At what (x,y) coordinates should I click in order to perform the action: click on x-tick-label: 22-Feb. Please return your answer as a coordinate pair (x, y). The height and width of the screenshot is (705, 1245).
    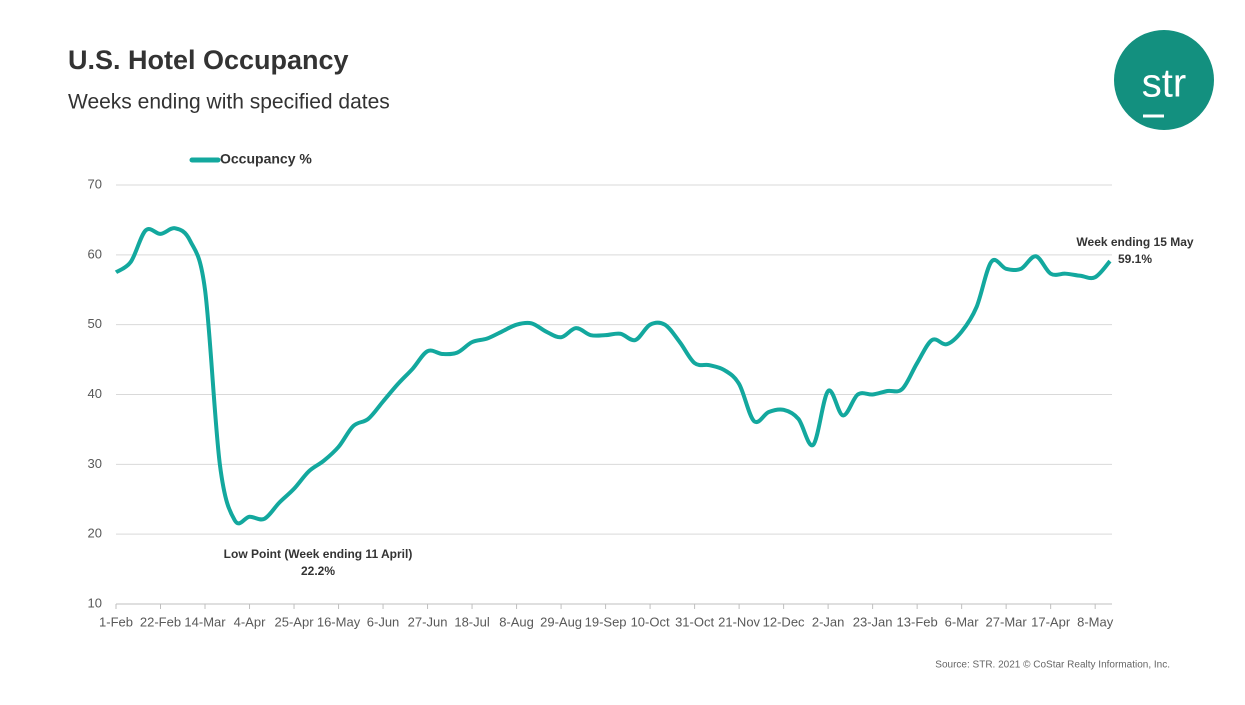
    Looking at the image, I should click on (160, 621).